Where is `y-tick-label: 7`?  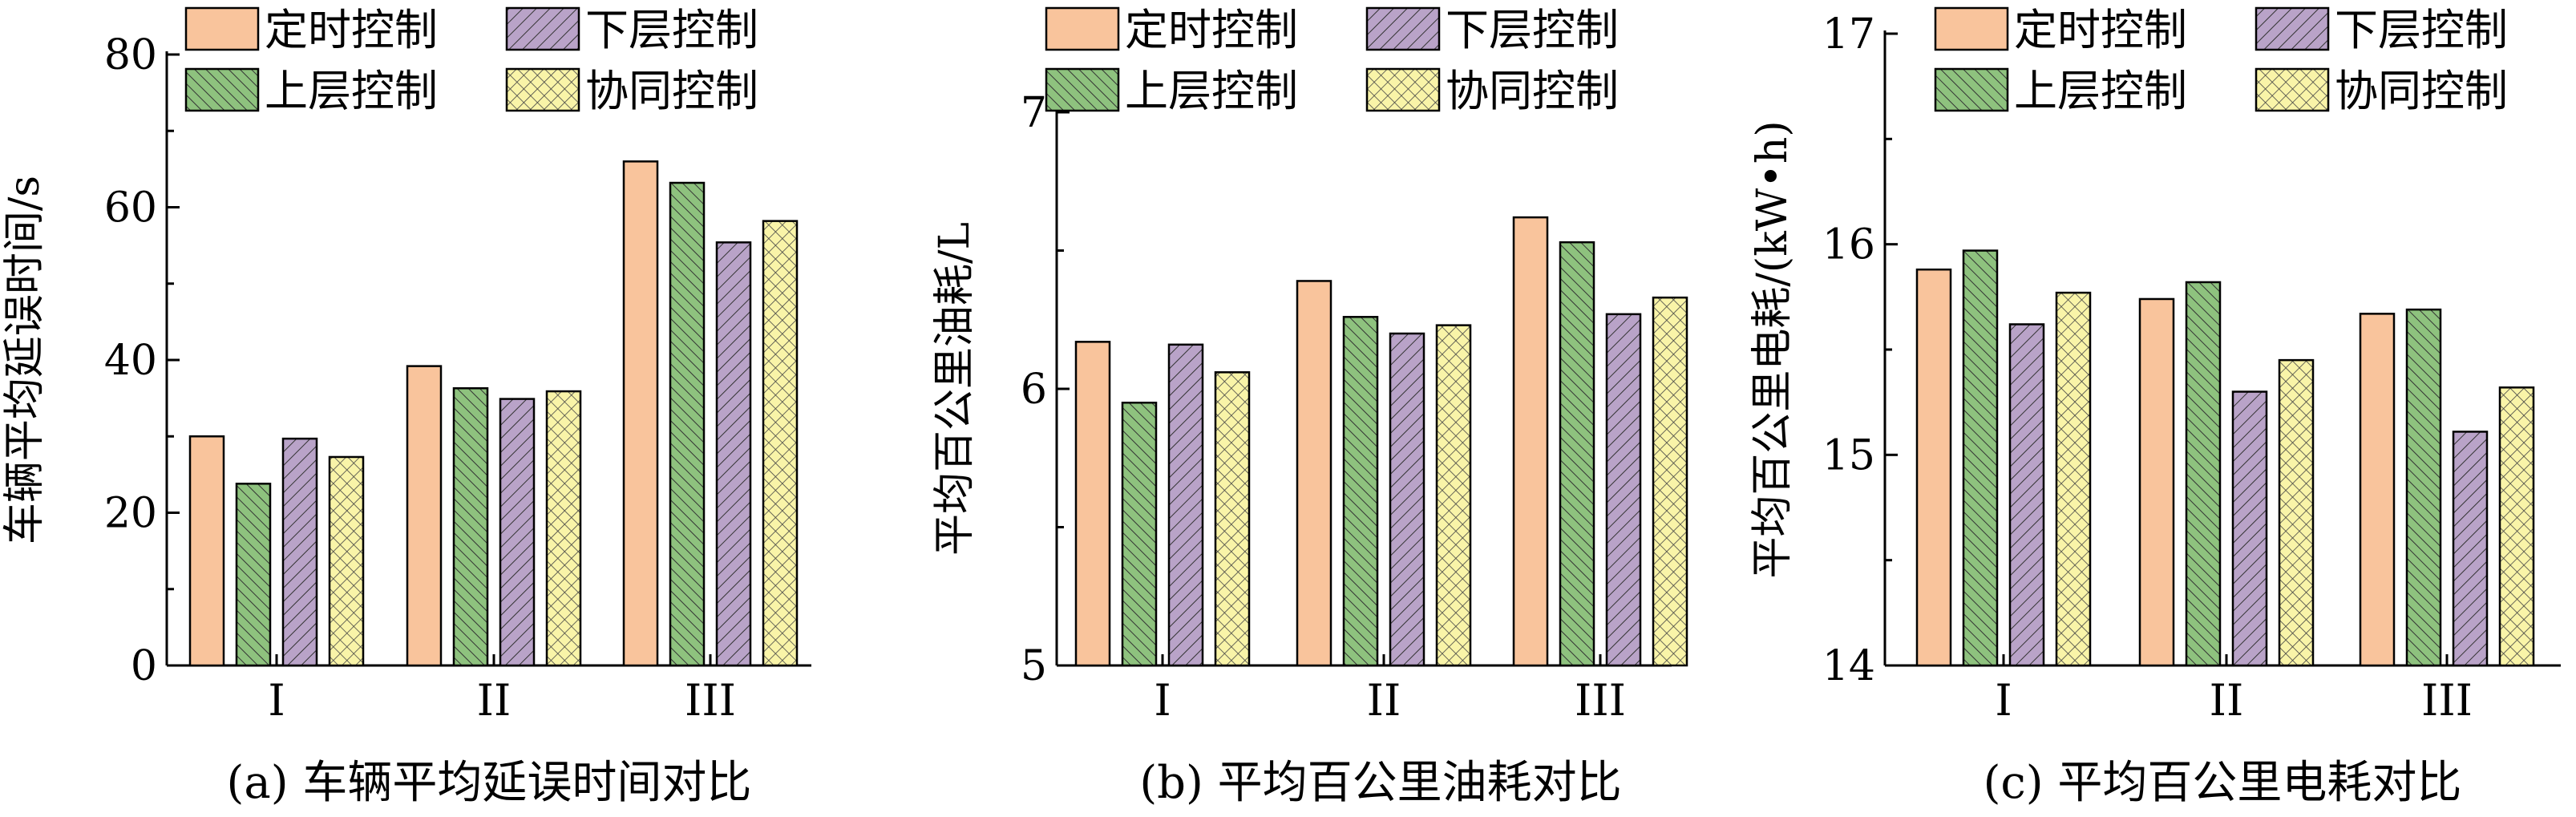 y-tick-label: 7 is located at coordinates (1034, 113).